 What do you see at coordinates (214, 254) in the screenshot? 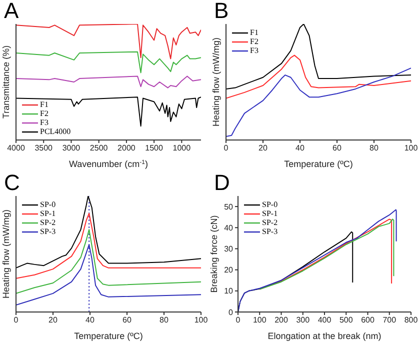
I see `y-axis-title: Breaking force (cN)` at bounding box center [214, 254].